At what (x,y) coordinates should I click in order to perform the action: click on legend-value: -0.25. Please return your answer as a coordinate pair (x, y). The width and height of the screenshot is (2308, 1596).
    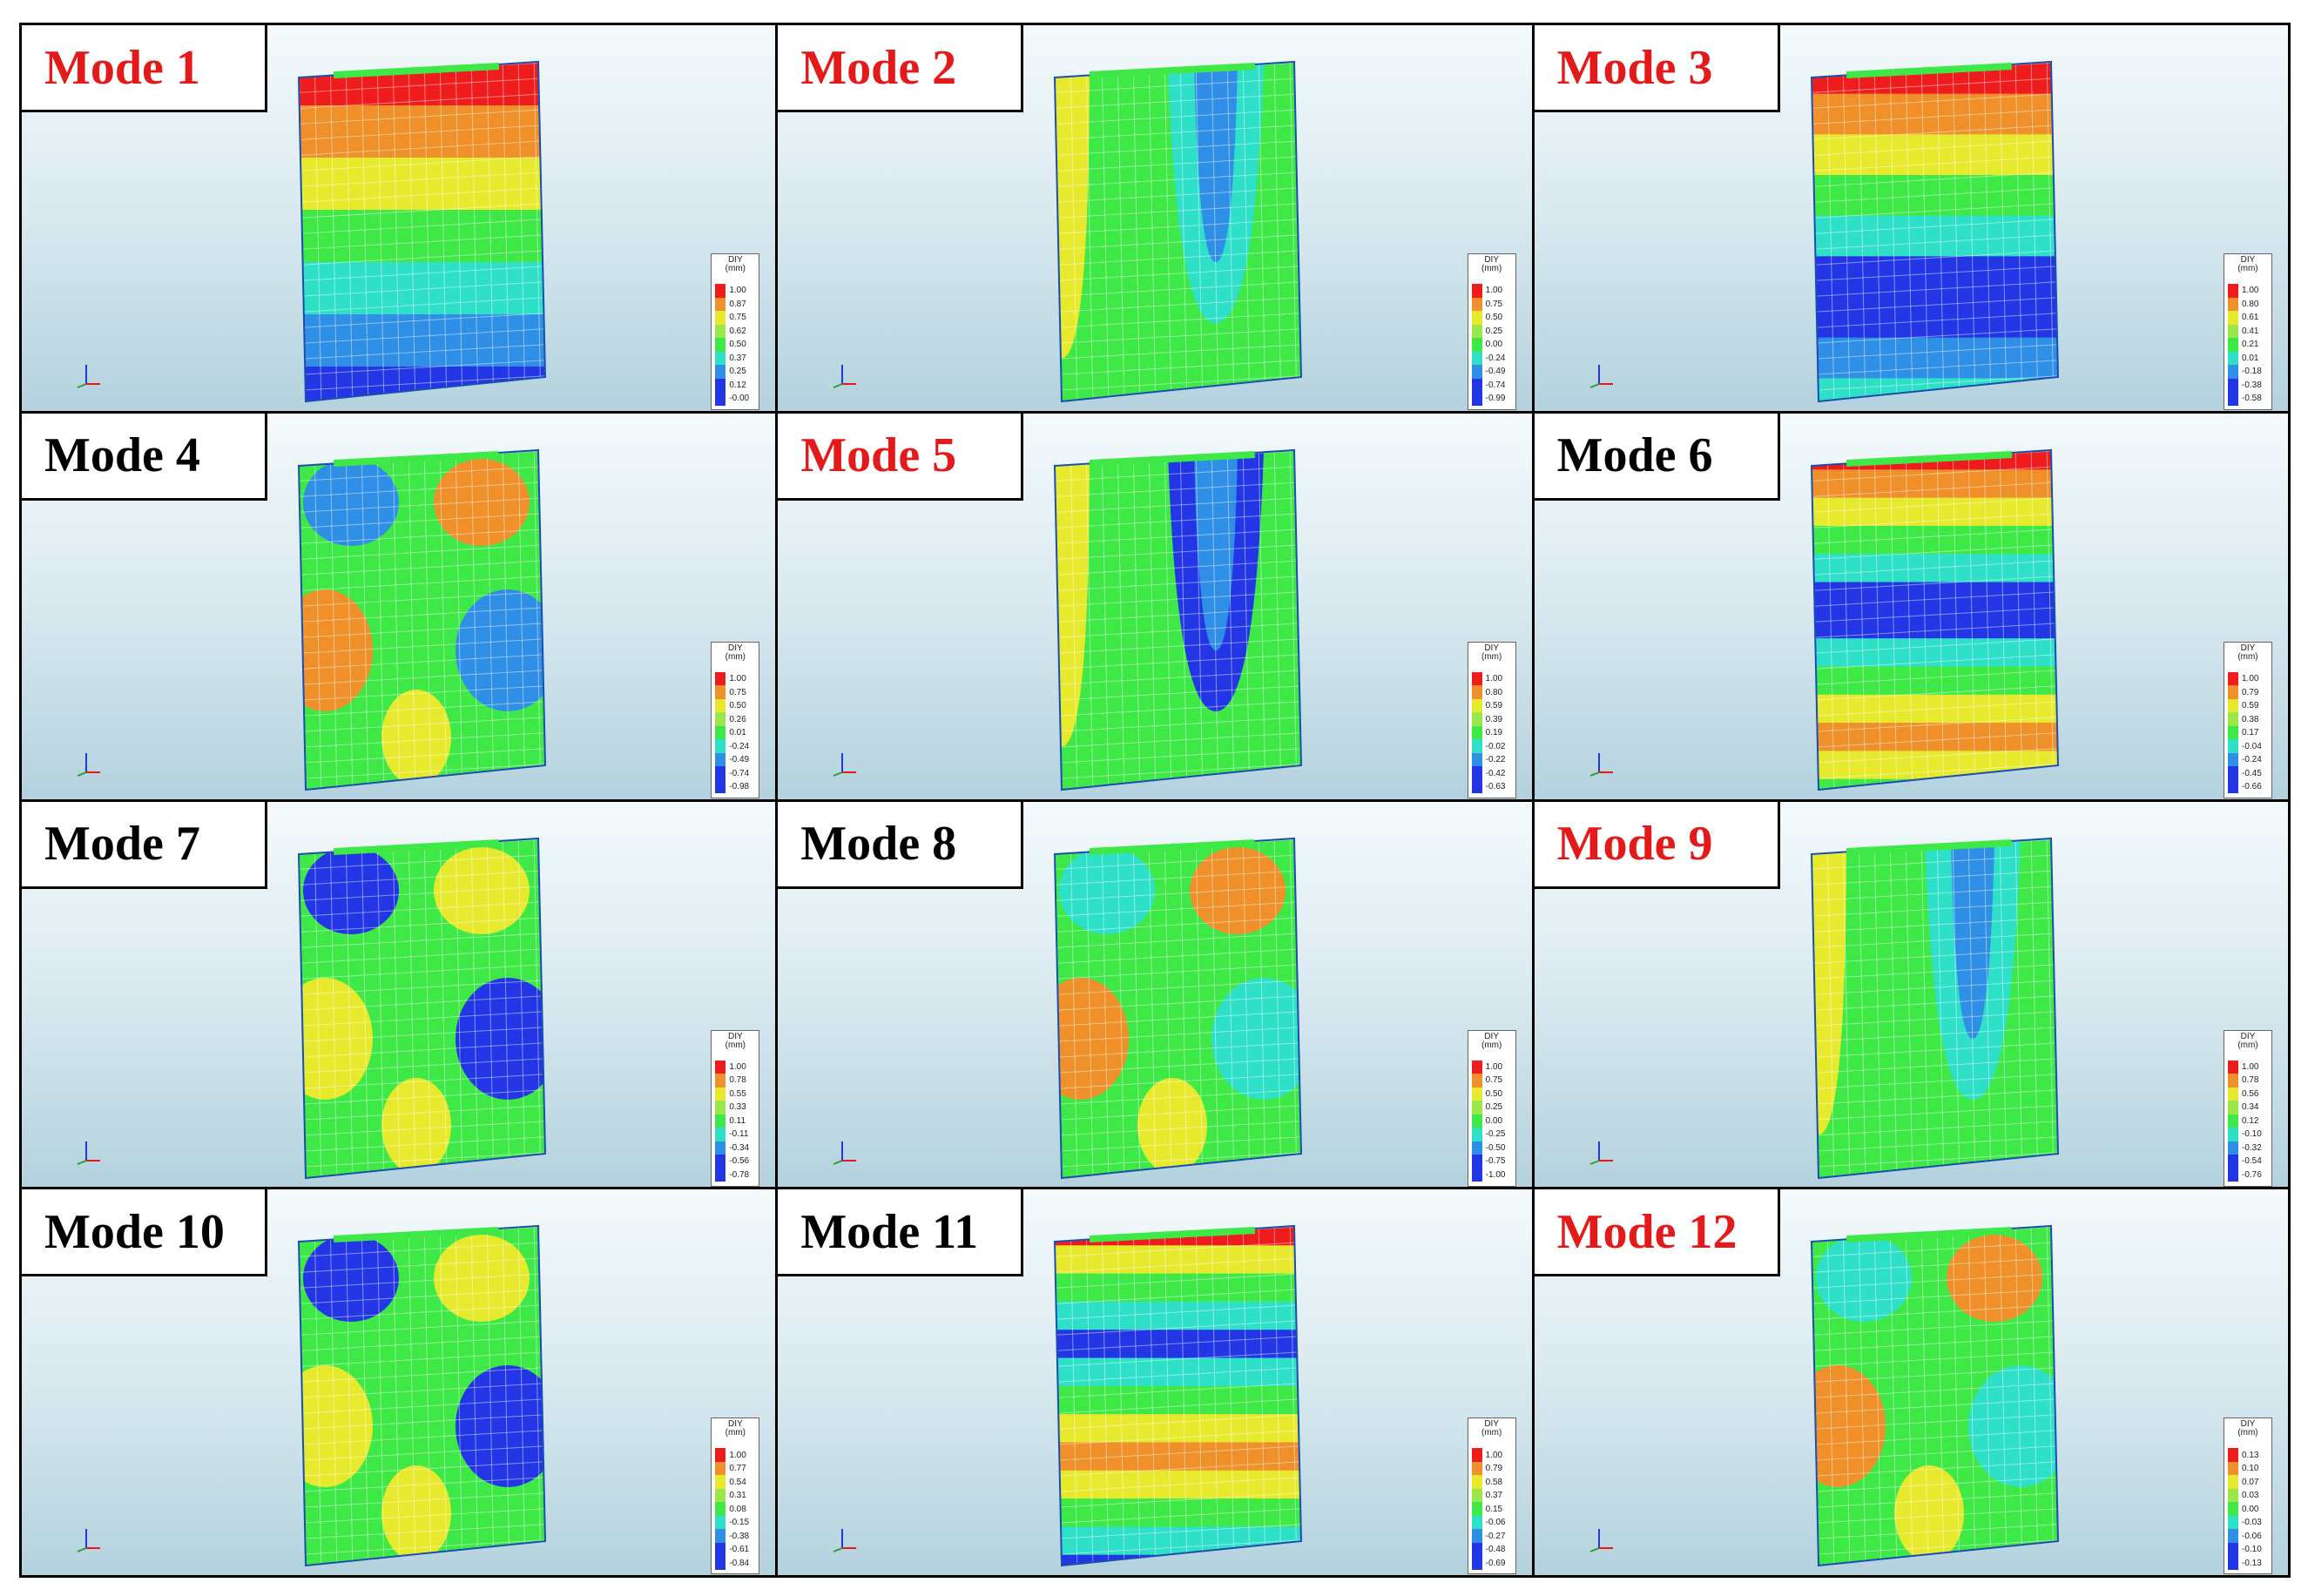
    Looking at the image, I should click on (1495, 1134).